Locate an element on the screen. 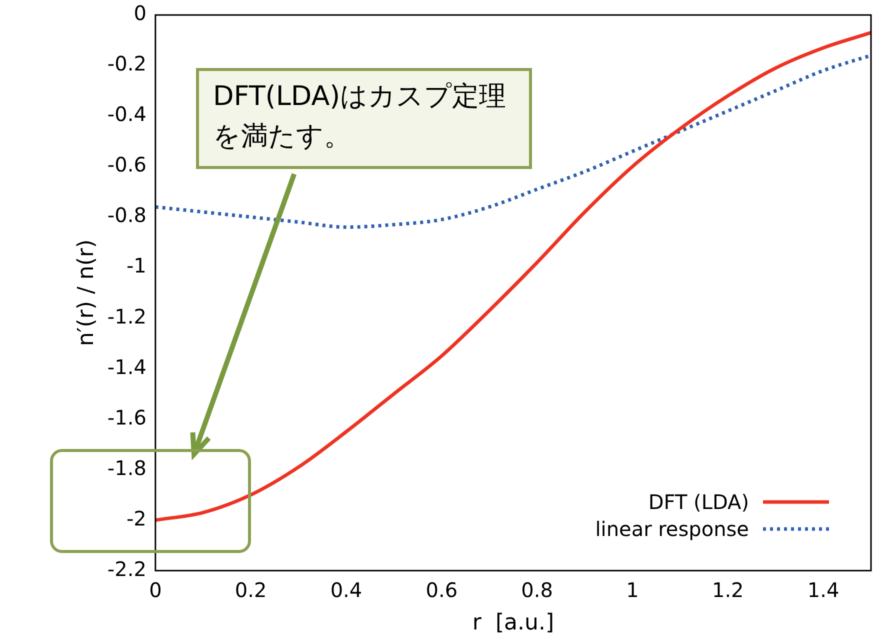 Image resolution: width=874 pixels, height=641 pixels. y-tick-label: -0.6 is located at coordinates (126, 164).